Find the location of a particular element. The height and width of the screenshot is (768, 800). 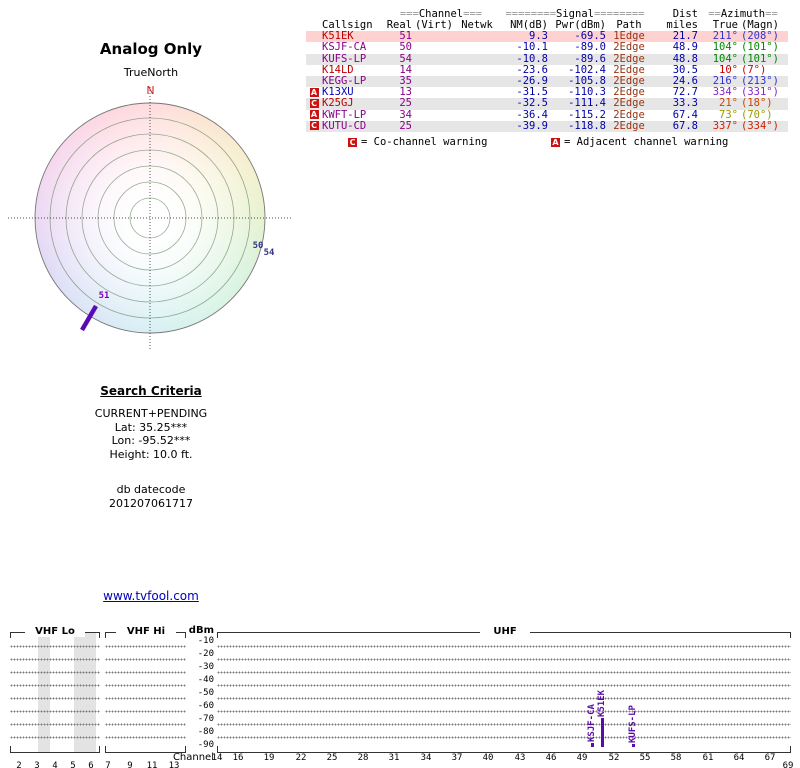

distance-miles: 67.8 is located at coordinates (685, 125).